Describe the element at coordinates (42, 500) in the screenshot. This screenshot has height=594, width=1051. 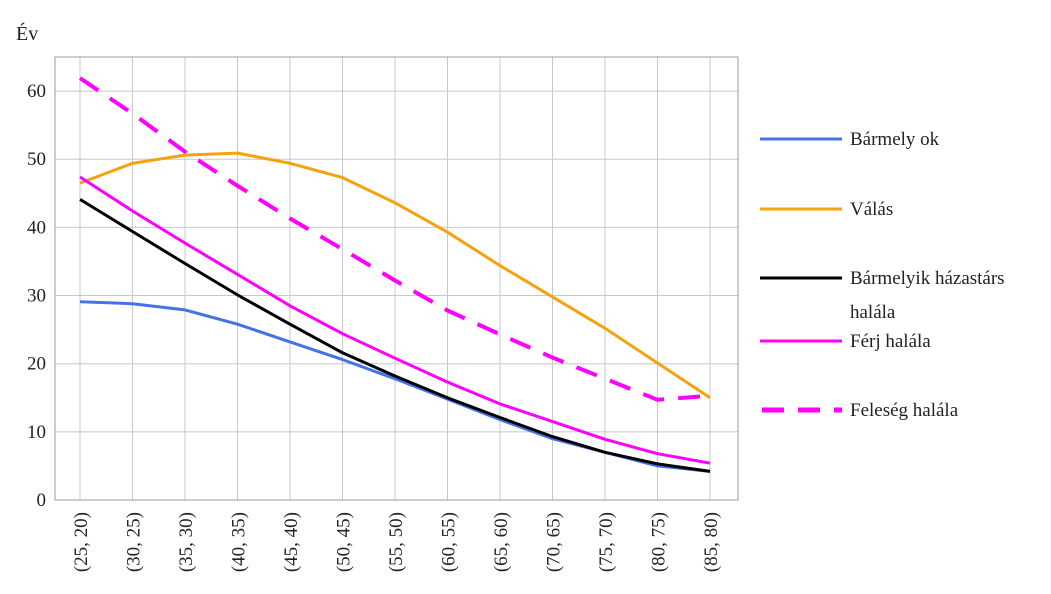
I see `y-tick-label: 0` at that location.